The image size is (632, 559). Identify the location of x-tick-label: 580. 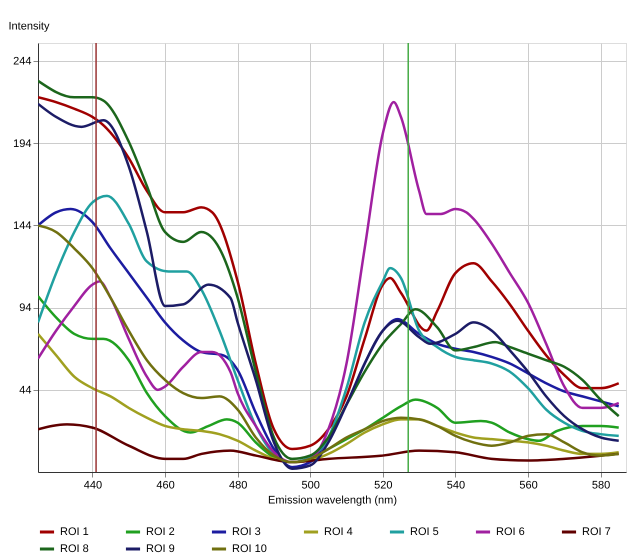
(601, 486).